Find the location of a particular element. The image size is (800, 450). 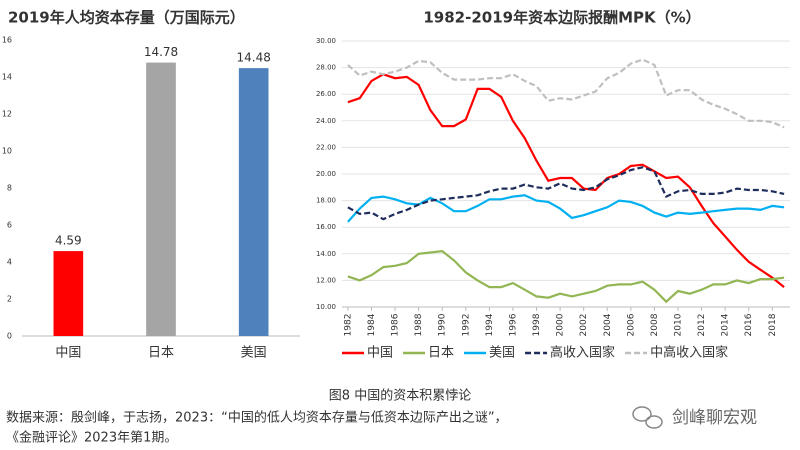

legend-label: 日本 is located at coordinates (441, 353).